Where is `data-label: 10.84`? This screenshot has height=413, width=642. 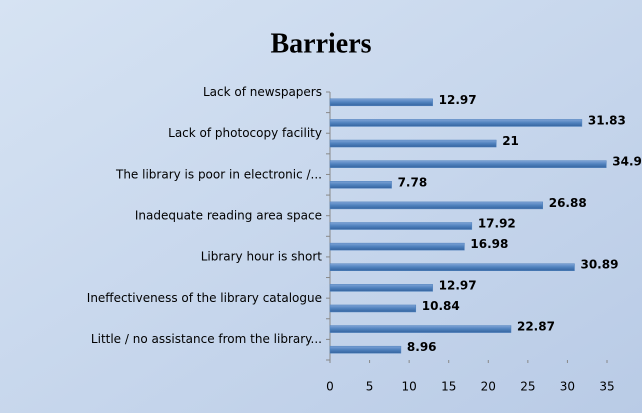
data-label: 10.84 is located at coordinates (441, 306).